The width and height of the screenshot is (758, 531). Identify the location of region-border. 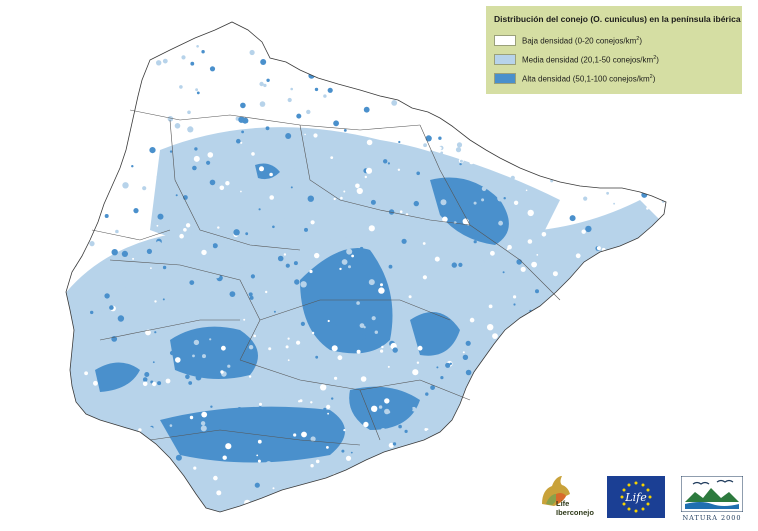
(515, 262).